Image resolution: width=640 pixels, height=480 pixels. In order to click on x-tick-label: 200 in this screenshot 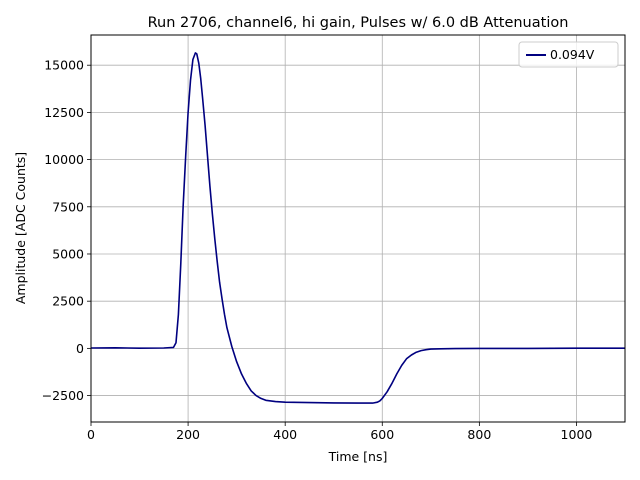, I will do `click(188, 434)`.